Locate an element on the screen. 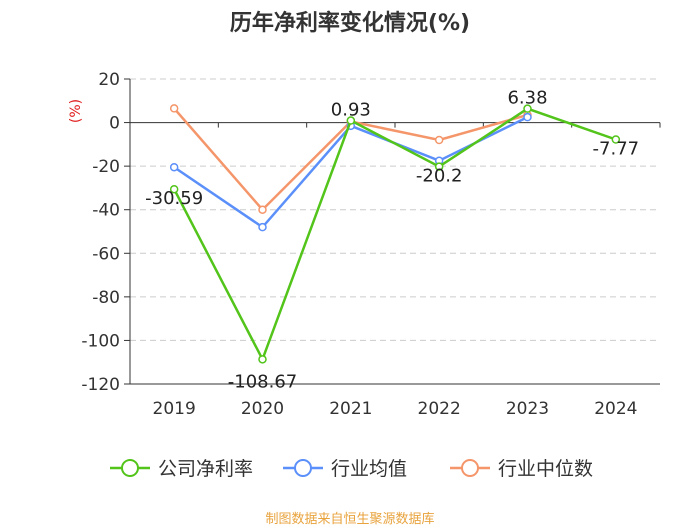 This screenshot has width=700, height=527. y-tick-label: 0 is located at coordinates (114, 124).